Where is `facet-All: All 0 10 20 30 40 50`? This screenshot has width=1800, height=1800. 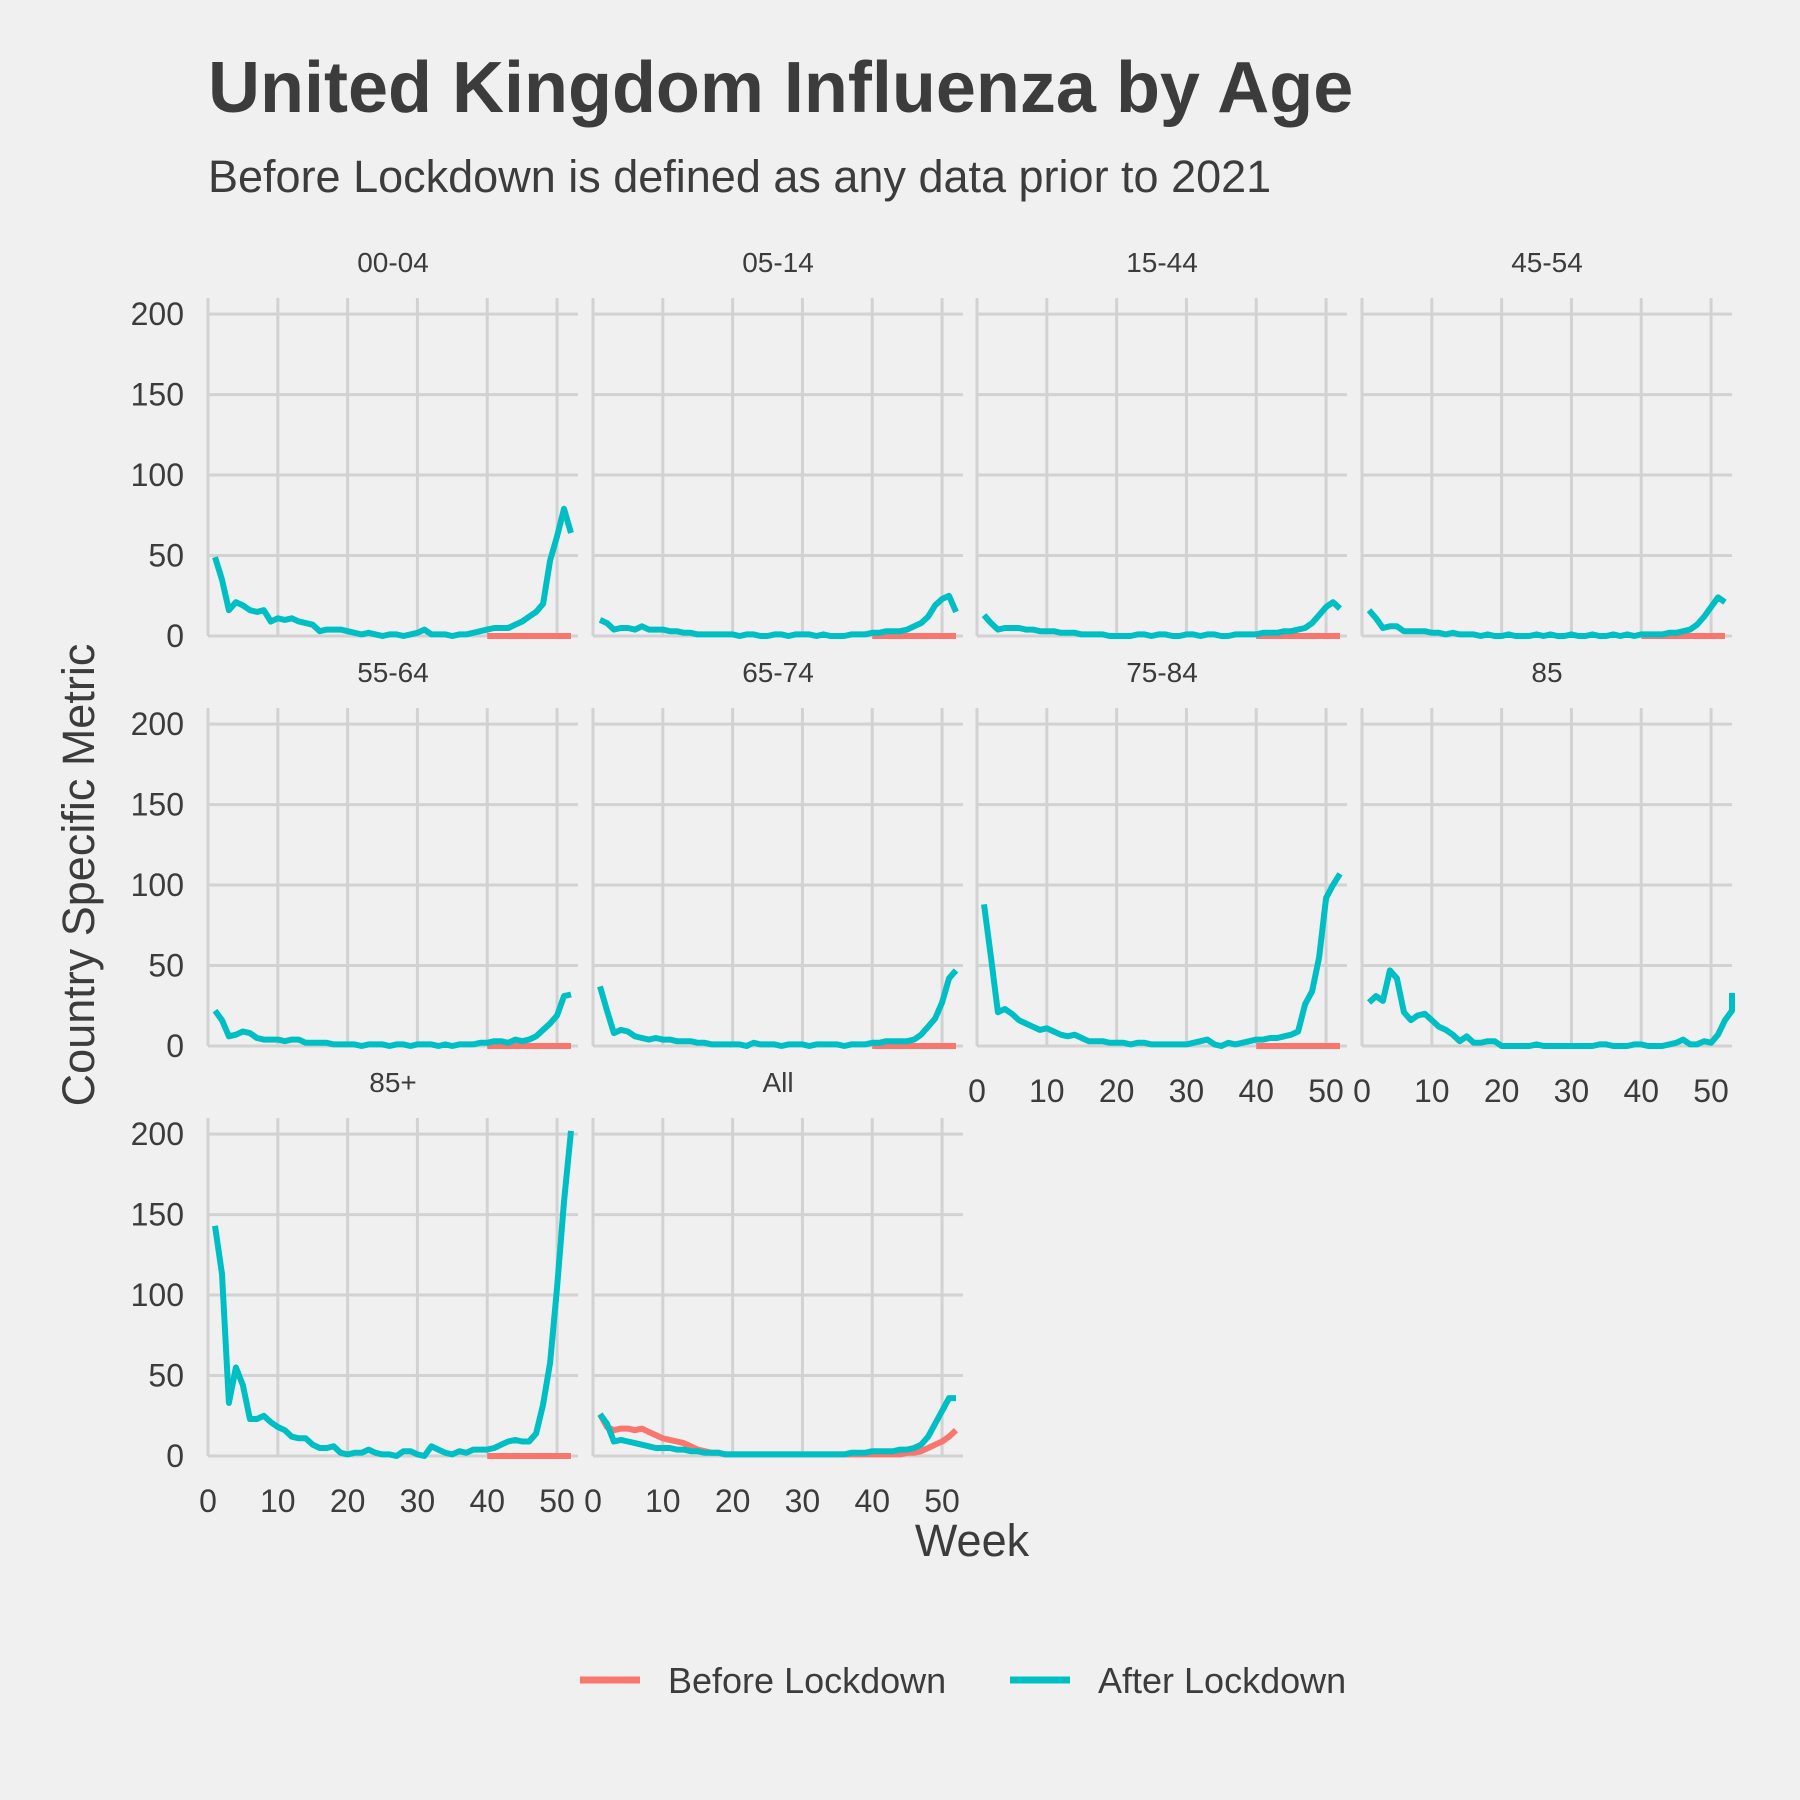
facet-All: All 0 10 20 30 40 50 is located at coordinates (773, 1293).